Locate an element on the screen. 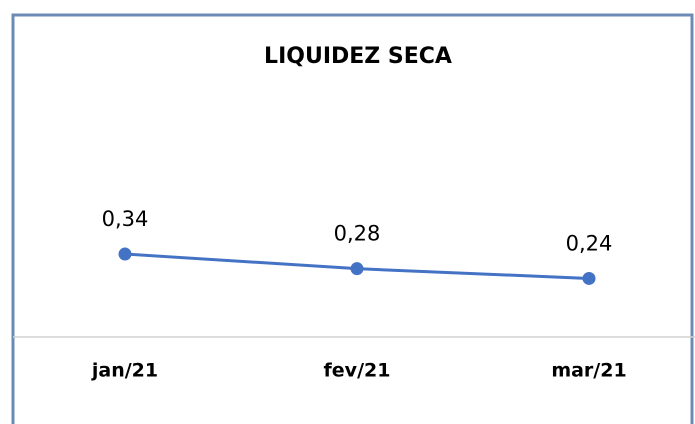  data-label: 0,34 is located at coordinates (125, 219).